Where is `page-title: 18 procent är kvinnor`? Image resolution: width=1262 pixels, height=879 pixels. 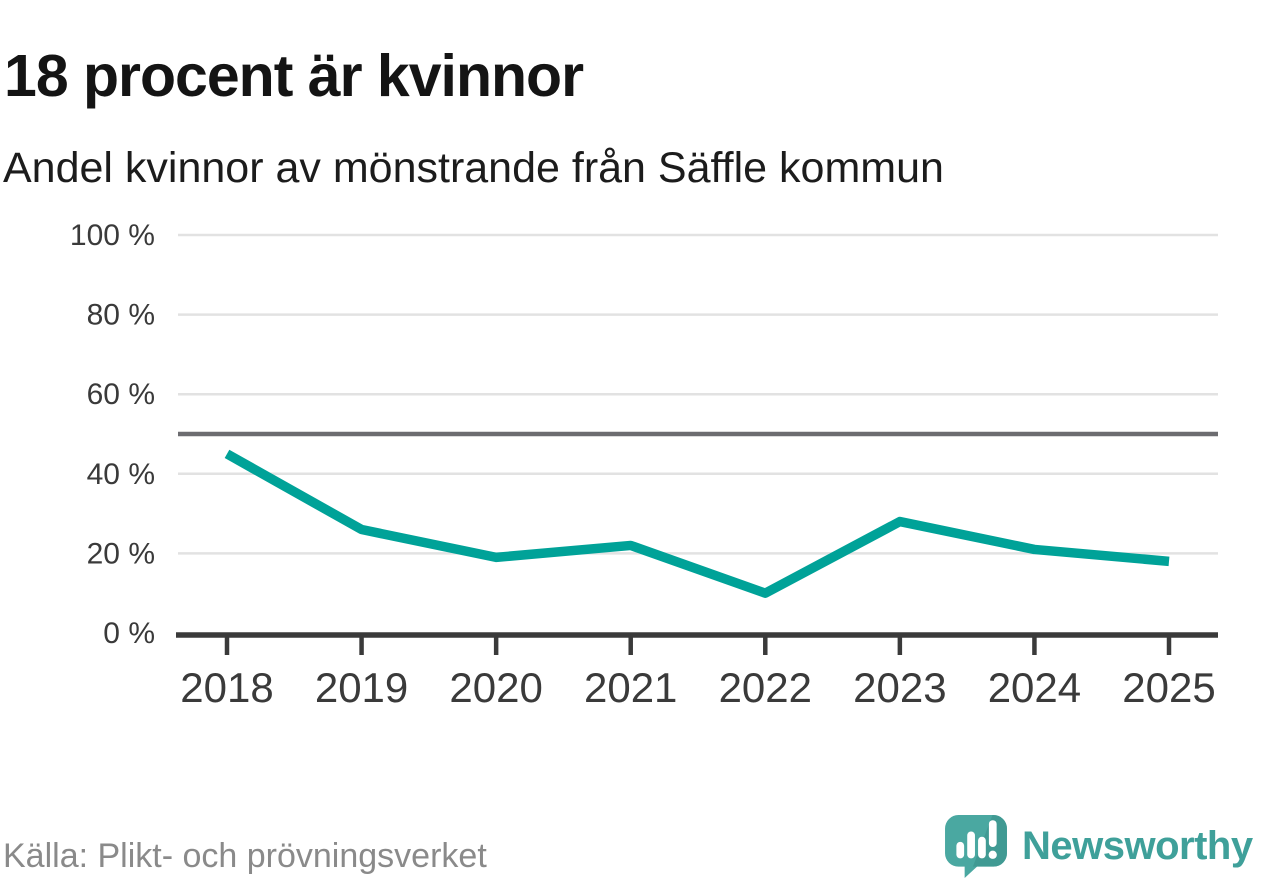 page-title: 18 procent är kvinnor is located at coordinates (294, 75).